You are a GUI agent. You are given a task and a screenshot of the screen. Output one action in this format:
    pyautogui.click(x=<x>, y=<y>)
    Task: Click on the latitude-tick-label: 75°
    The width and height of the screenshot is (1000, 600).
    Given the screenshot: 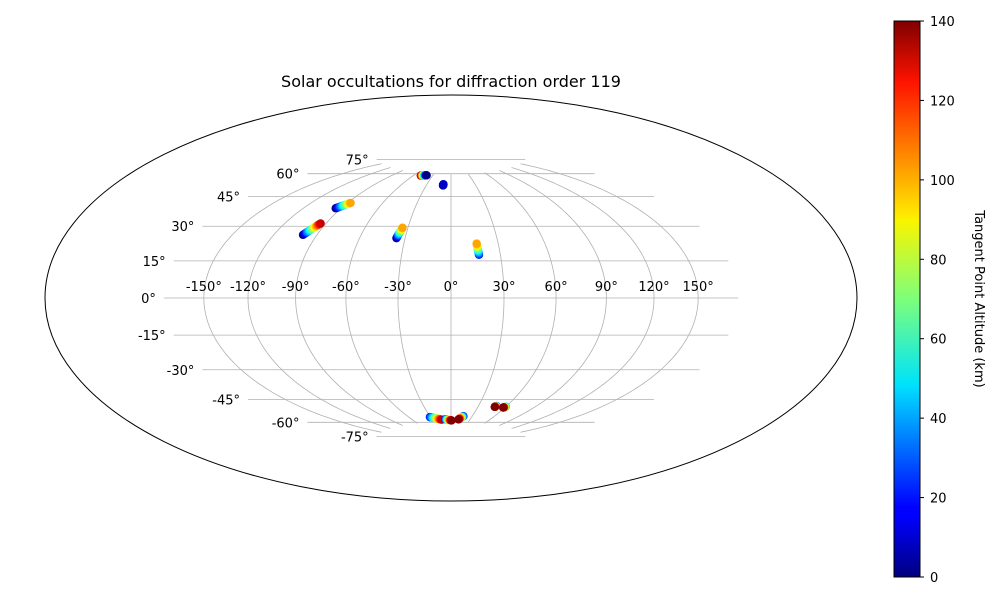 What is the action you would take?
    pyautogui.click(x=357, y=160)
    